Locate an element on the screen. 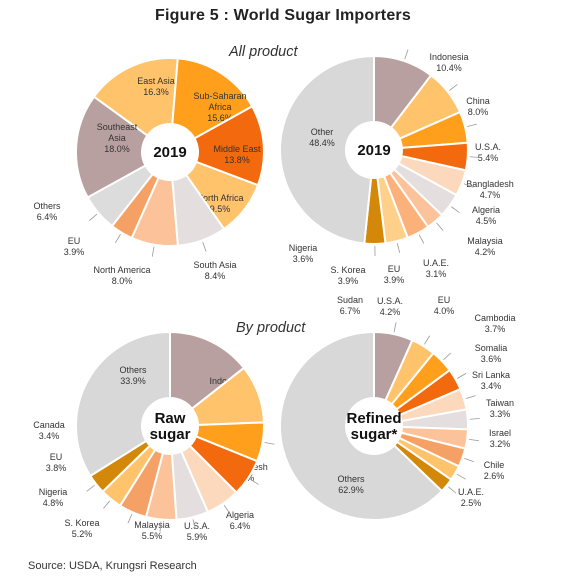 This screenshot has height=585, width=566. slice-value-bangladesh: 4.7% is located at coordinates (490, 195).